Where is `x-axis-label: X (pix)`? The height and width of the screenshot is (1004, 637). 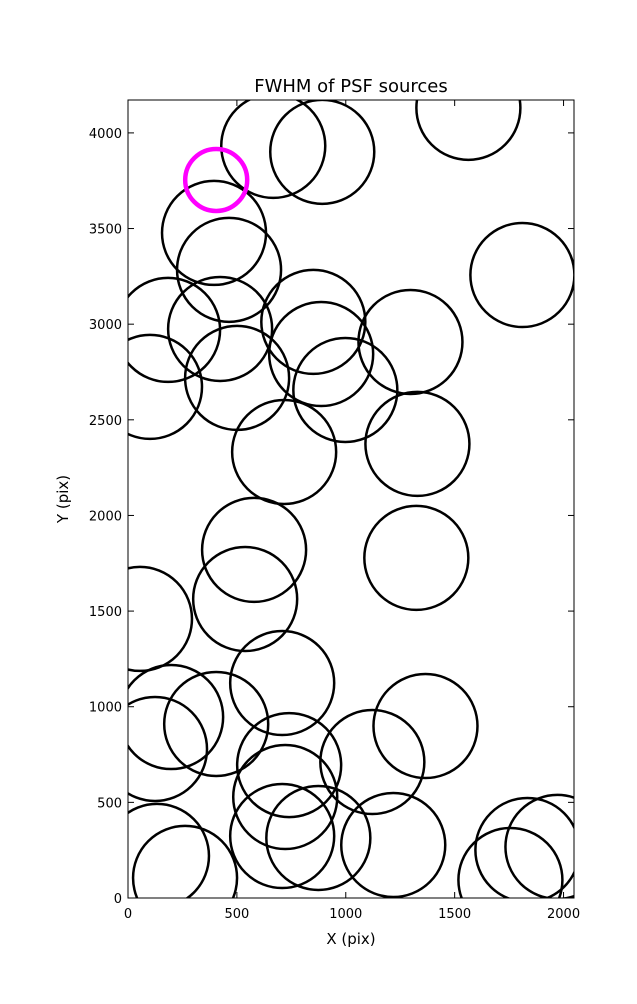
x-axis-label: X (pix) is located at coordinates (350, 939).